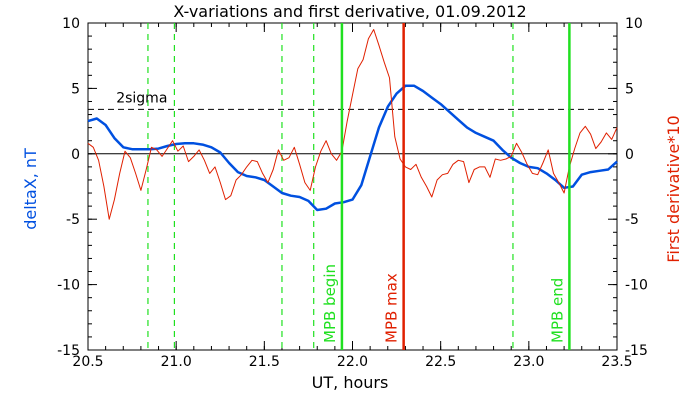  What do you see at coordinates (141, 98) in the screenshot?
I see `sigma-label: 2sigma` at bounding box center [141, 98].